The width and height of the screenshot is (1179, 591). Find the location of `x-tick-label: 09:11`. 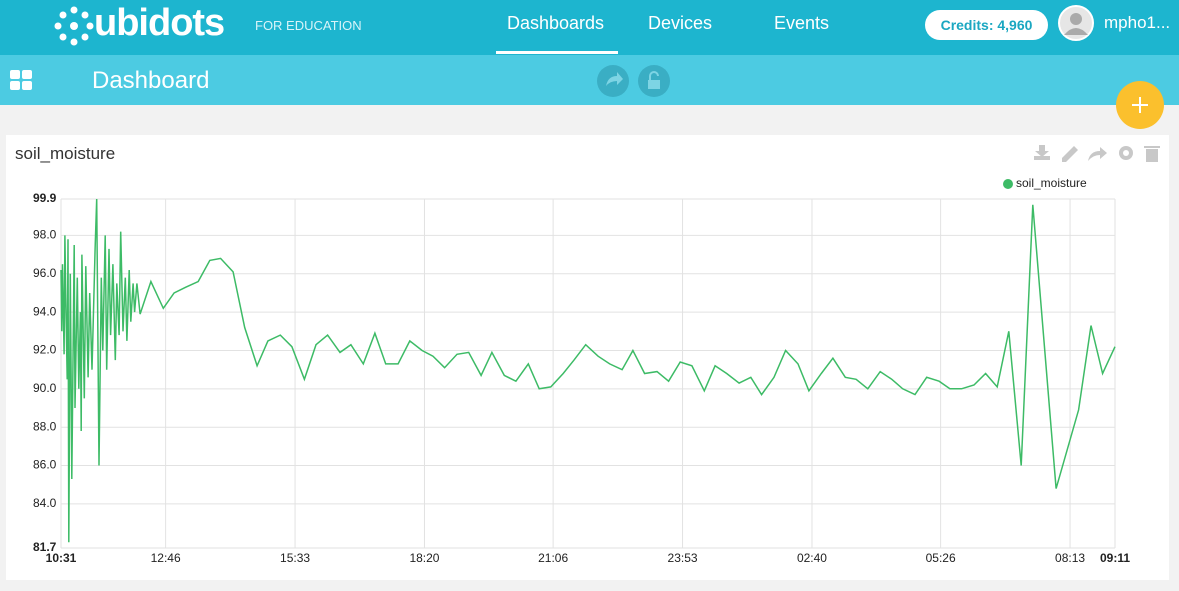

x-tick-label: 09:11 is located at coordinates (1115, 558).